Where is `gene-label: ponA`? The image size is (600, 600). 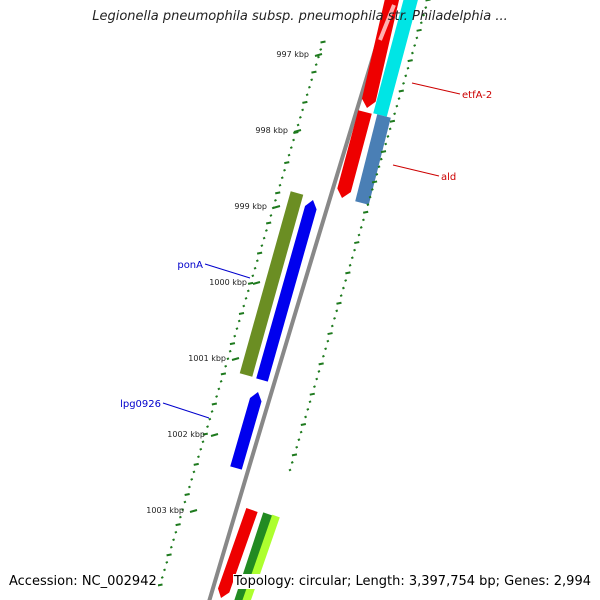 gene-label: ponA is located at coordinates (190, 265).